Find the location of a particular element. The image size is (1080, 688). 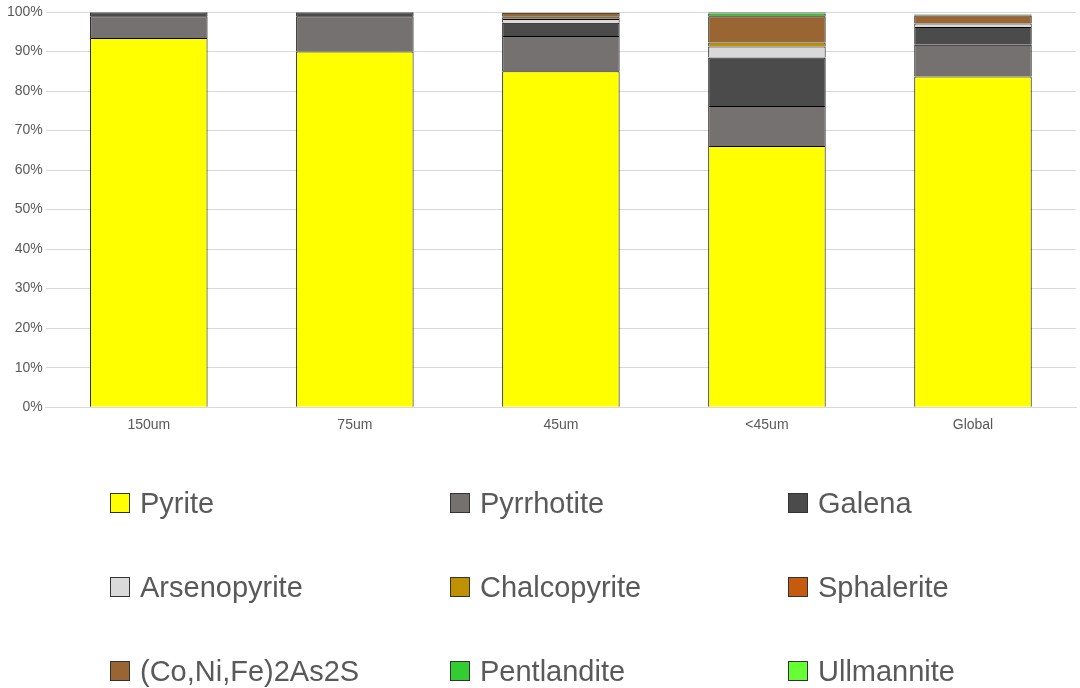

legend-label: Galena is located at coordinates (865, 503).